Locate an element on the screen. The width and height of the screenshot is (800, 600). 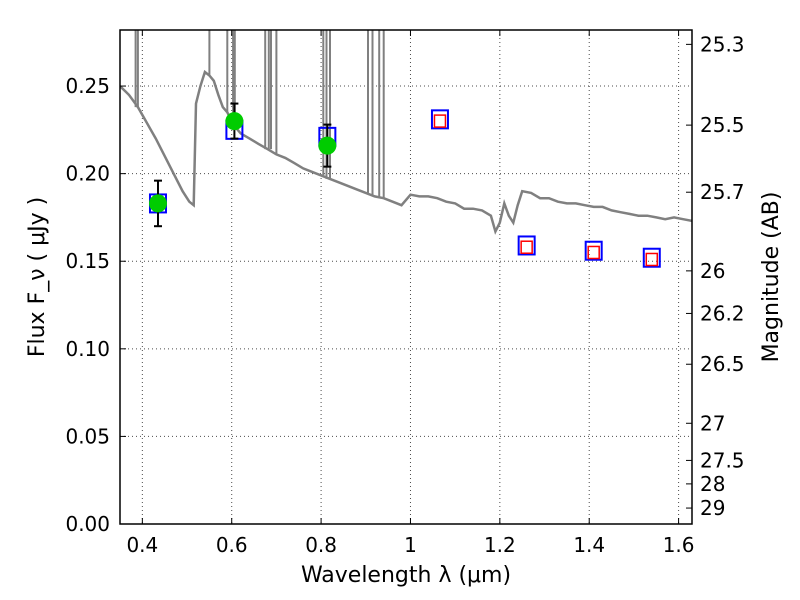
y-axis-title: Flux F_ν ( μJy ) is located at coordinates (37, 277).